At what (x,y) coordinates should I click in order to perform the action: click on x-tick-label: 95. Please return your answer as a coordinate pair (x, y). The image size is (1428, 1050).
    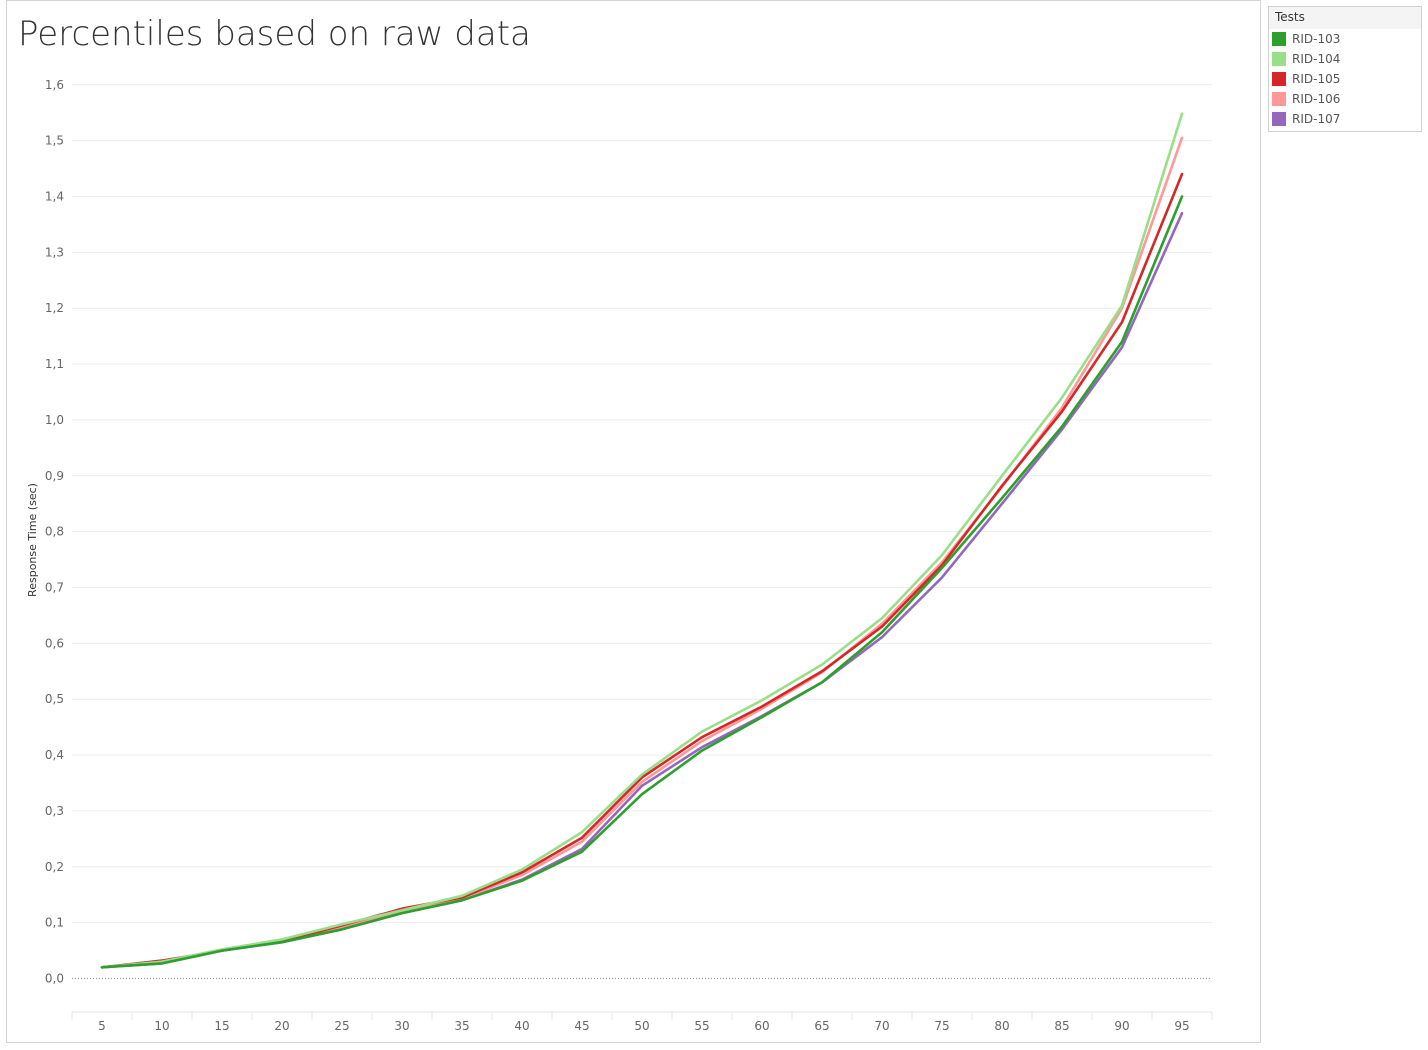
    Looking at the image, I should click on (1181, 1026).